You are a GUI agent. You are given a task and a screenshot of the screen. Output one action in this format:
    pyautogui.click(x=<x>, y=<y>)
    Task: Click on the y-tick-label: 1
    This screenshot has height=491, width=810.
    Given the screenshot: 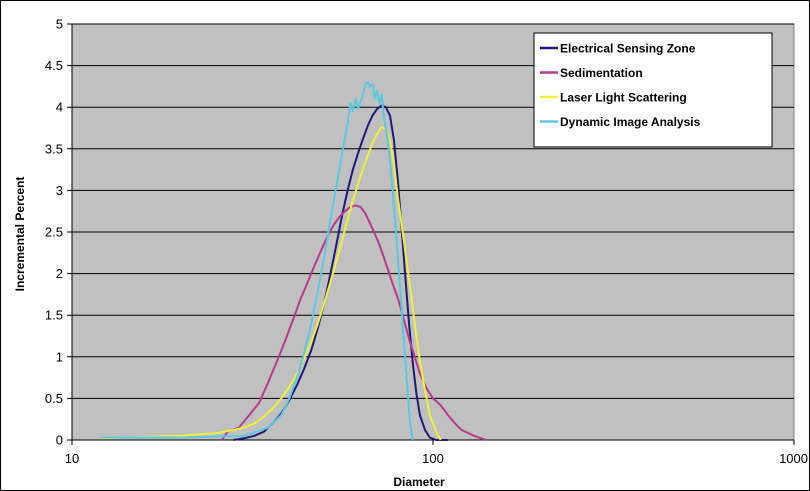 What is the action you would take?
    pyautogui.click(x=59, y=356)
    